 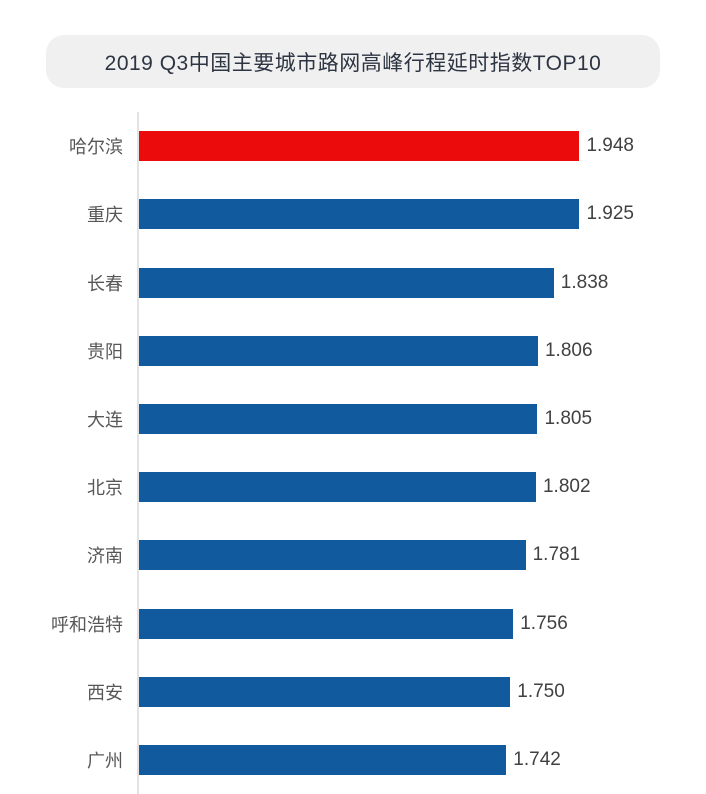 I want to click on value-label: 1.948, so click(x=610, y=146).